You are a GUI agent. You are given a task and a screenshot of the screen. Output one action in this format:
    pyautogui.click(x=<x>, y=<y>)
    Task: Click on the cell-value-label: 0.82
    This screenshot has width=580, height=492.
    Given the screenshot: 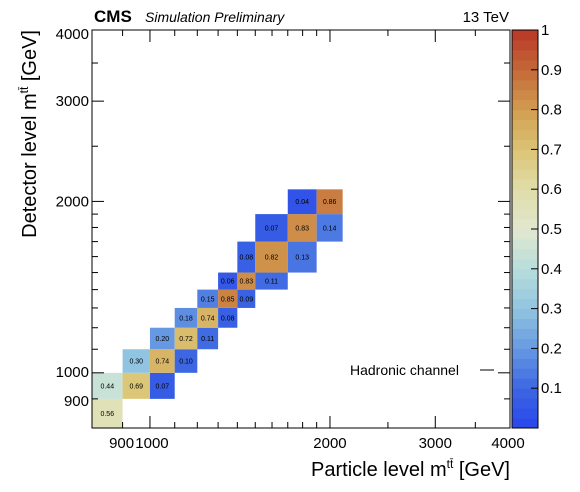 What is the action you would take?
    pyautogui.click(x=272, y=258)
    